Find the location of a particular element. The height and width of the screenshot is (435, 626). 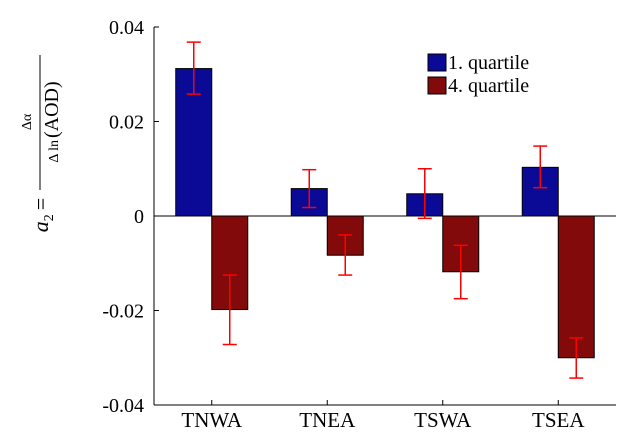

legend-label-2: 4. quartile is located at coordinates (488, 86).